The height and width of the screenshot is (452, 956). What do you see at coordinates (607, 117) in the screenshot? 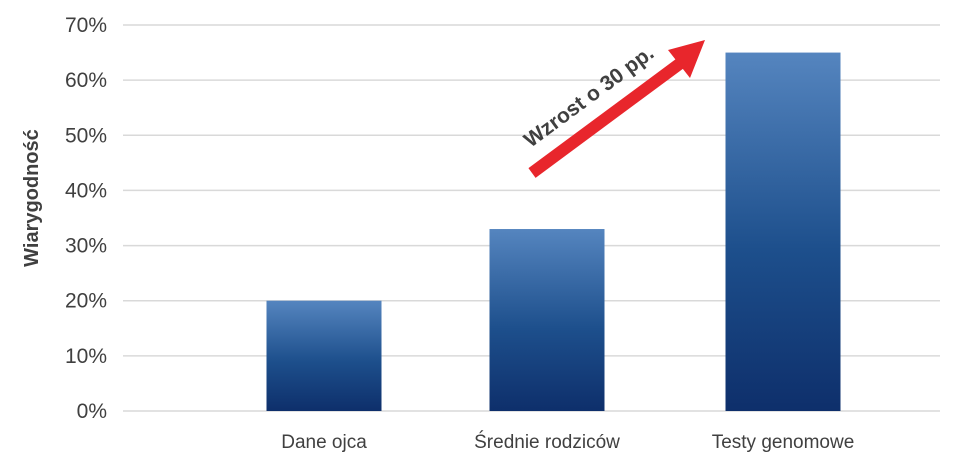
I see `arrow-shaft` at bounding box center [607, 117].